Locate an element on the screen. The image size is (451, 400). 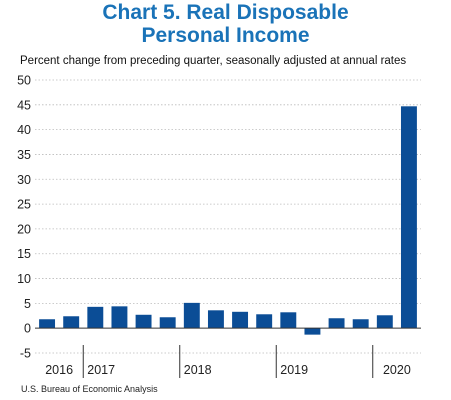
chart-title-line-2: Personal Income is located at coordinates (225, 35).